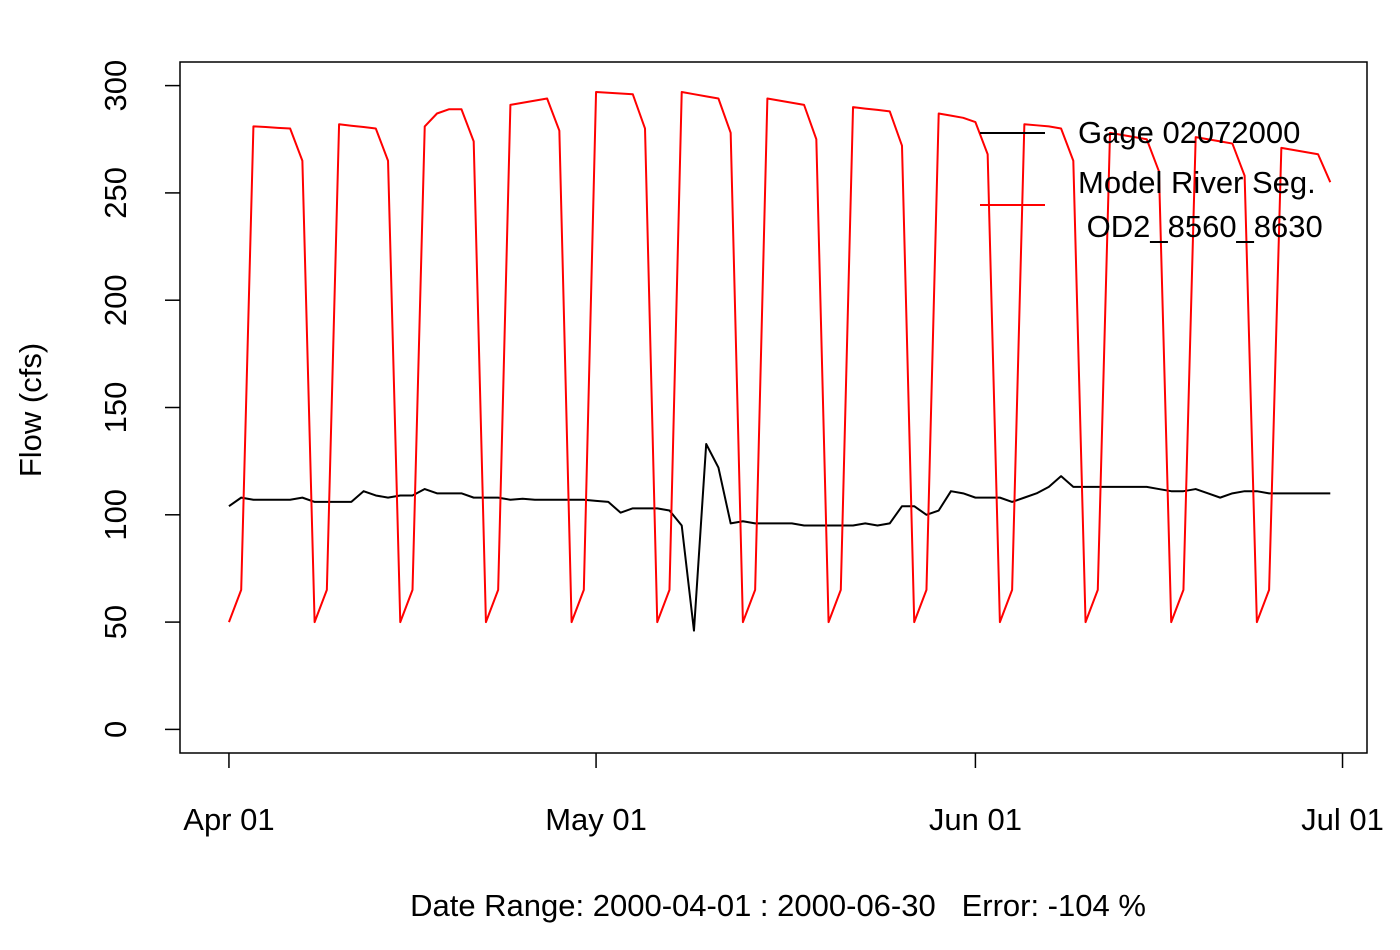 This screenshot has height=950, width=1400. Describe the element at coordinates (115, 515) in the screenshot. I see `y-tick-label: 100` at that location.